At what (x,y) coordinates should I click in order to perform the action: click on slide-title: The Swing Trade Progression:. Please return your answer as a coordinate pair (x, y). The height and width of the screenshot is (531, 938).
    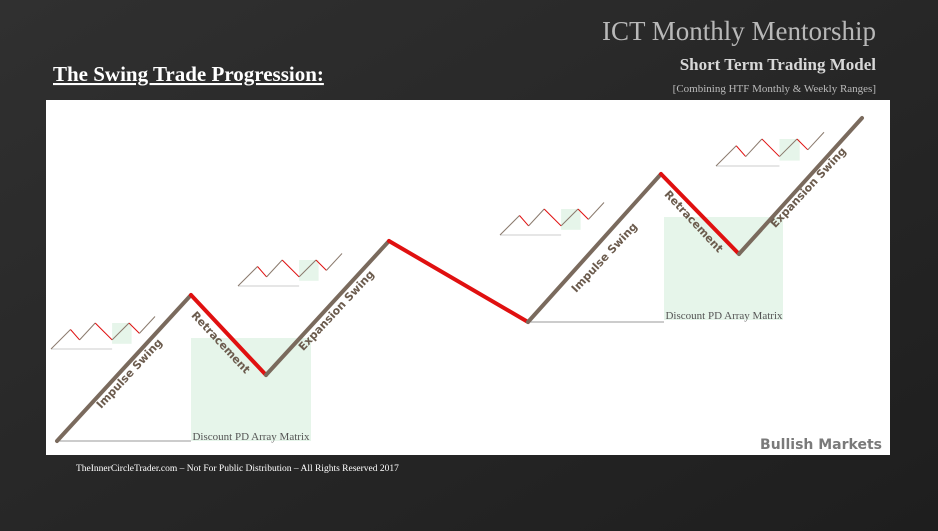
    Looking at the image, I should click on (188, 74).